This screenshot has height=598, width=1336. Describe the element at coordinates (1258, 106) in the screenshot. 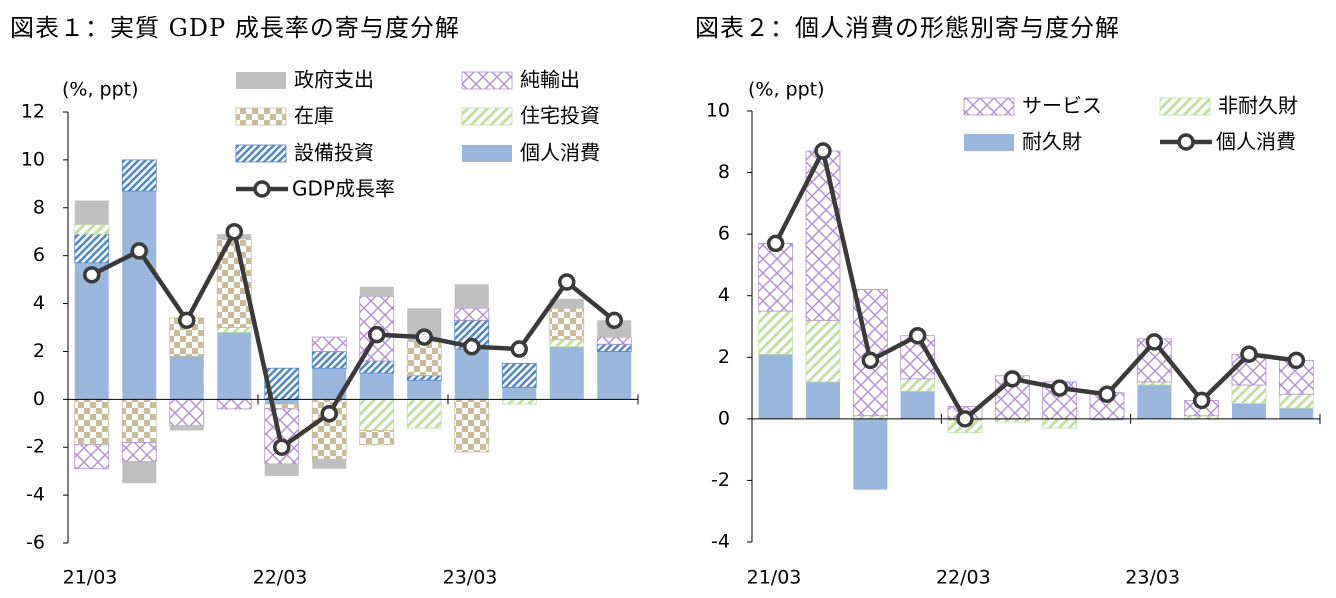

I see `legend-label: 非耐久財` at that location.